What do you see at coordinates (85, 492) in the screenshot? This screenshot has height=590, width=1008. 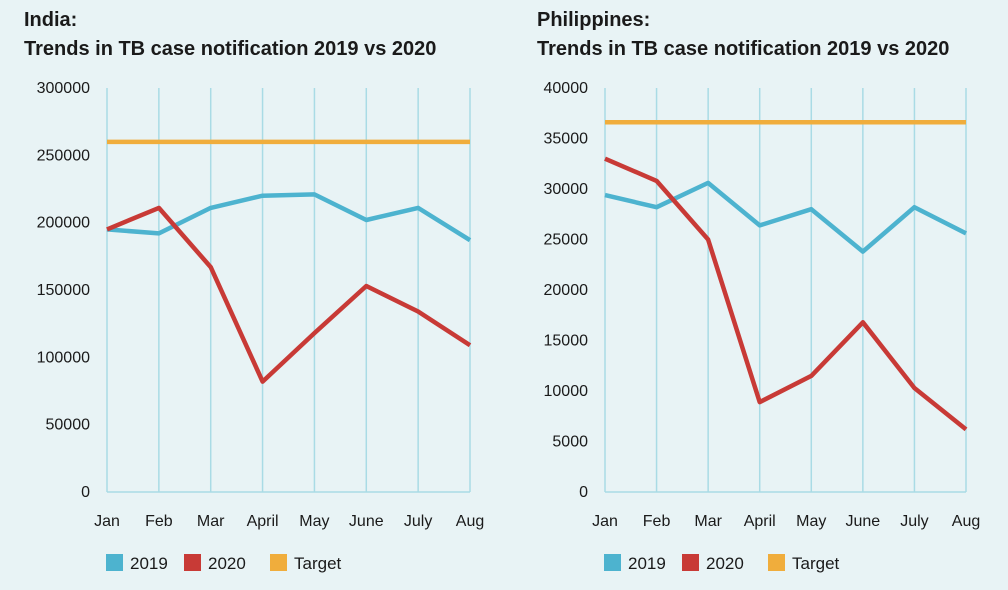 I see `chart1-y-tick-label: 0` at bounding box center [85, 492].